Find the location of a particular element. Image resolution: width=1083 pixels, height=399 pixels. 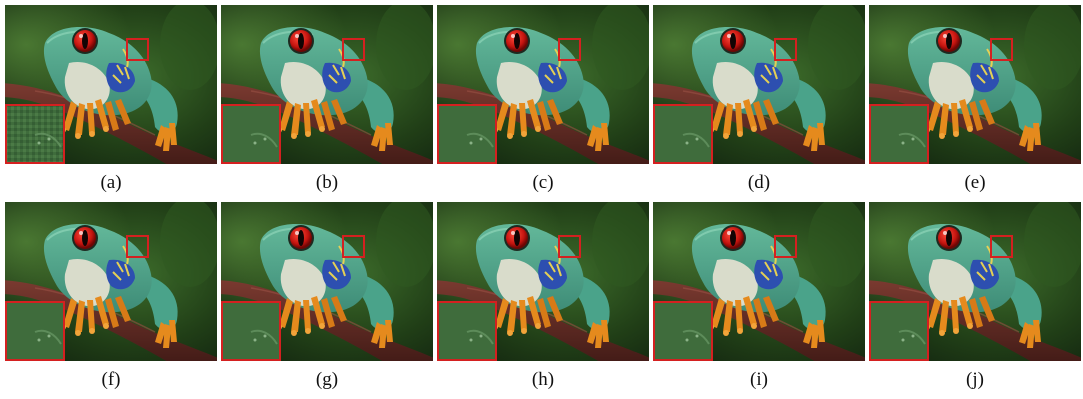

panel-caption: (j) is located at coordinates (975, 379).